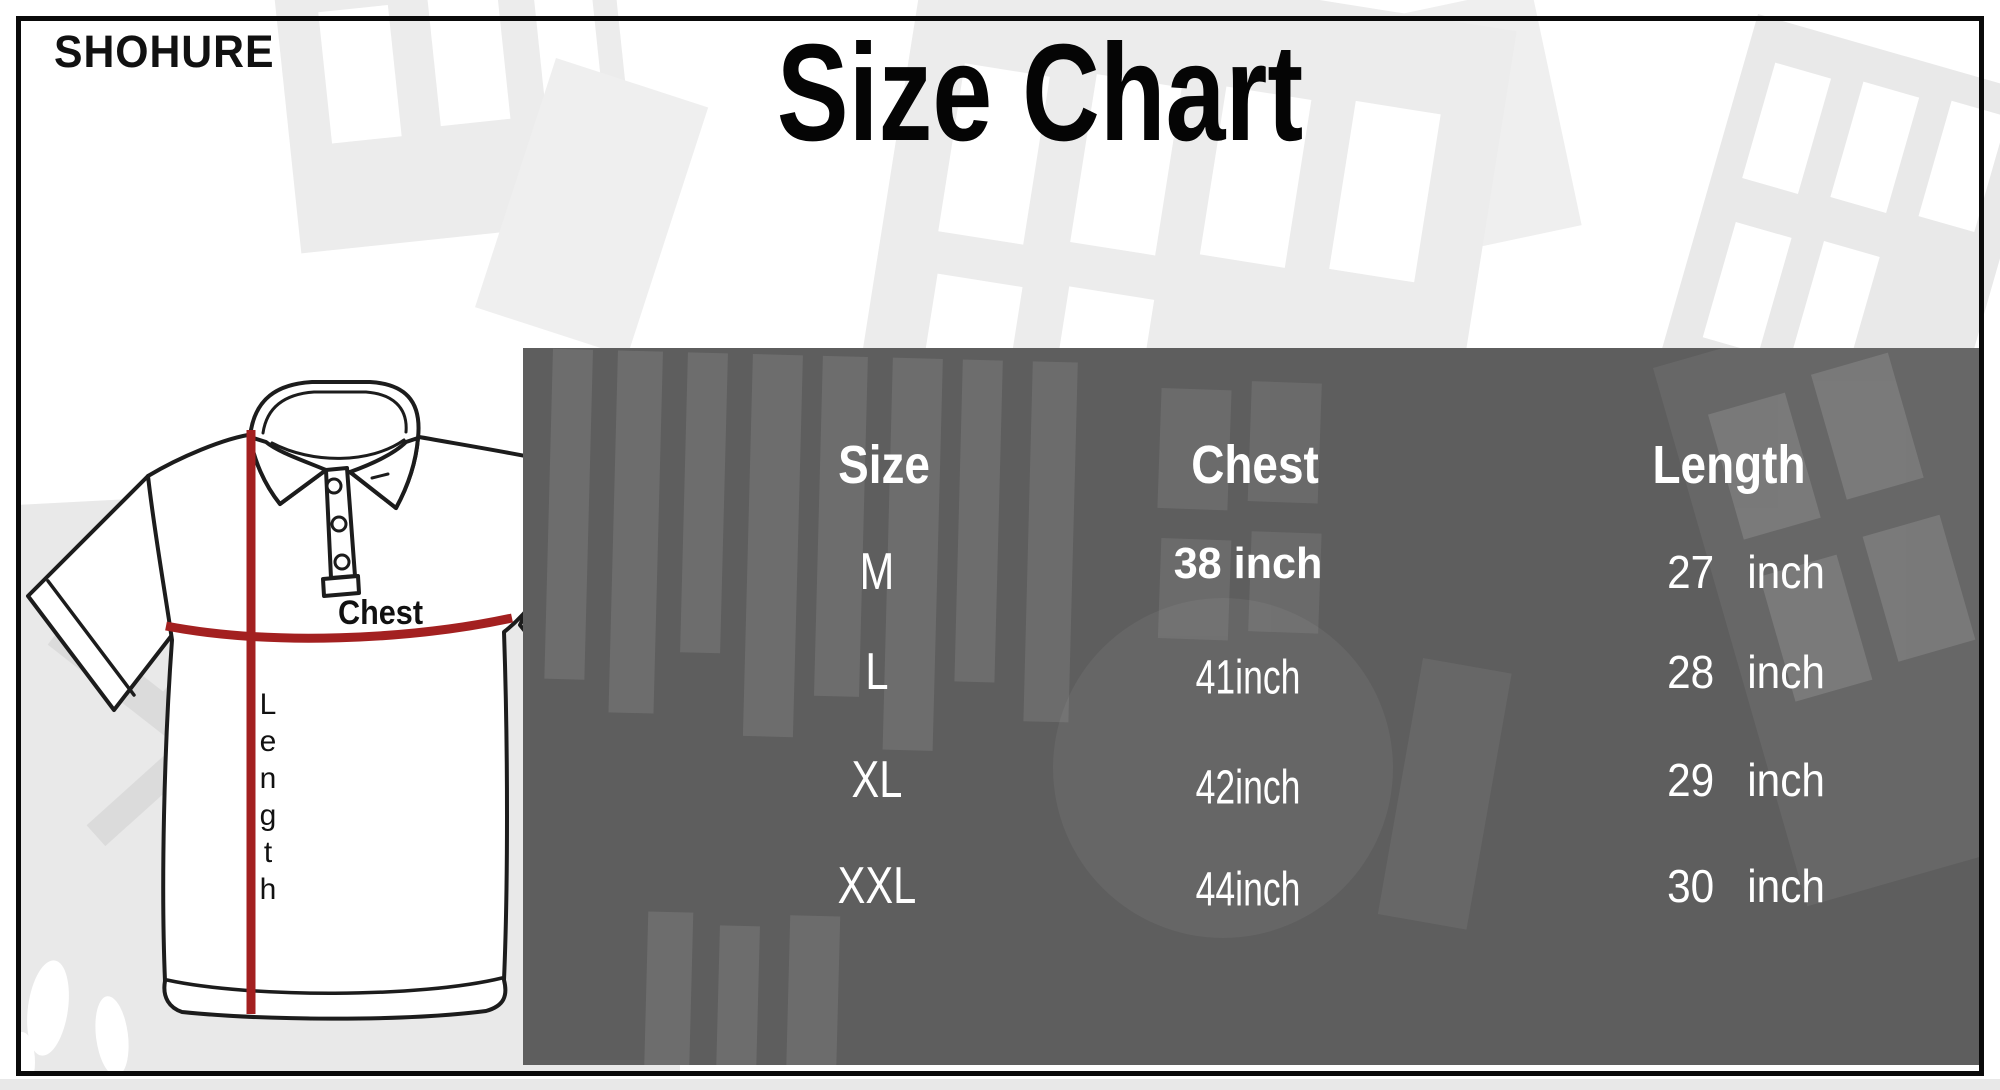 The width and height of the screenshot is (2000, 1090). I want to click on chest-cell-xxl: 44inch, so click(1248, 890).